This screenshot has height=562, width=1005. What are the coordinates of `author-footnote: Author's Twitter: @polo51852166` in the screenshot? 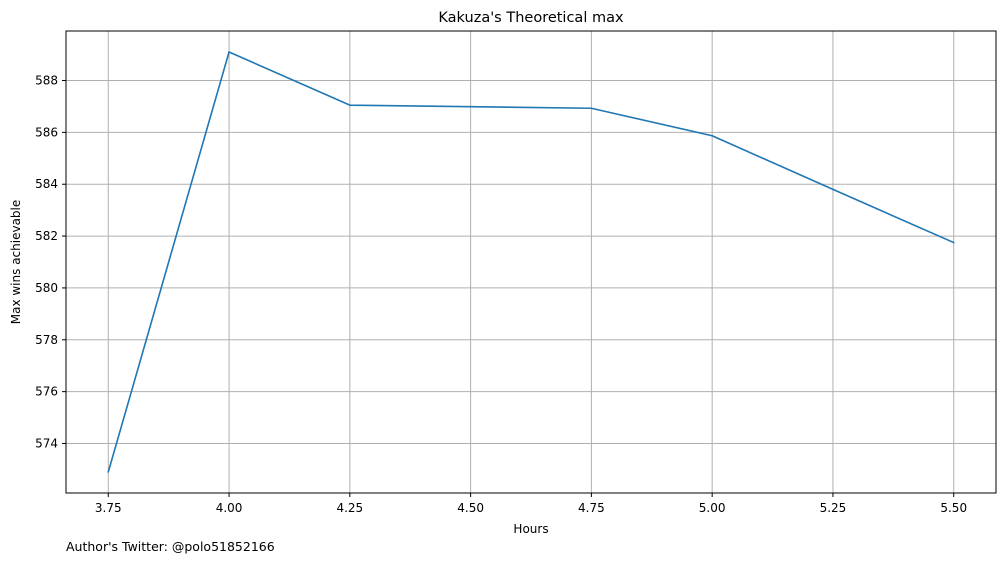 It's located at (170, 546).